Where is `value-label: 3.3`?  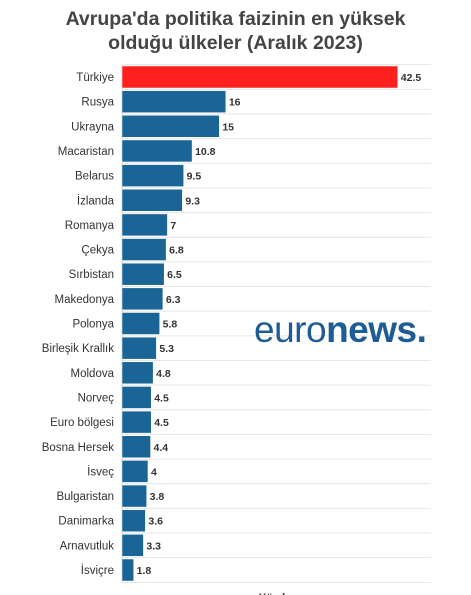 value-label: 3.3 is located at coordinates (153, 546).